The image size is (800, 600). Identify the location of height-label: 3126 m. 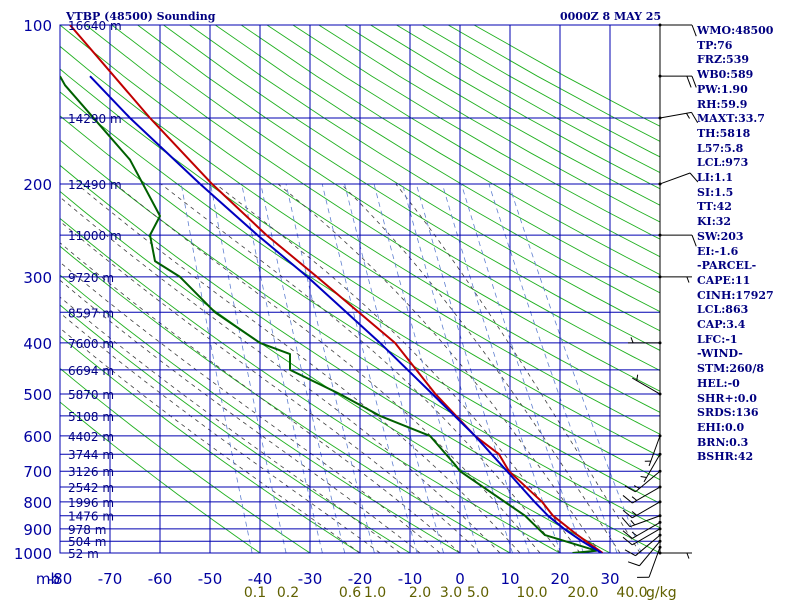
(91, 472).